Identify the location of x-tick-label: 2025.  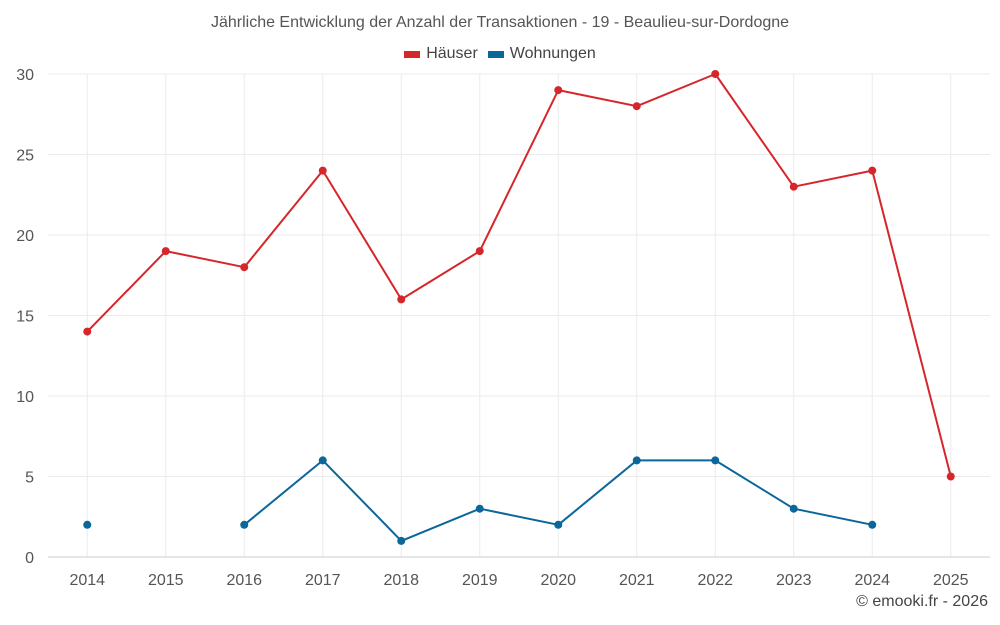
(951, 580).